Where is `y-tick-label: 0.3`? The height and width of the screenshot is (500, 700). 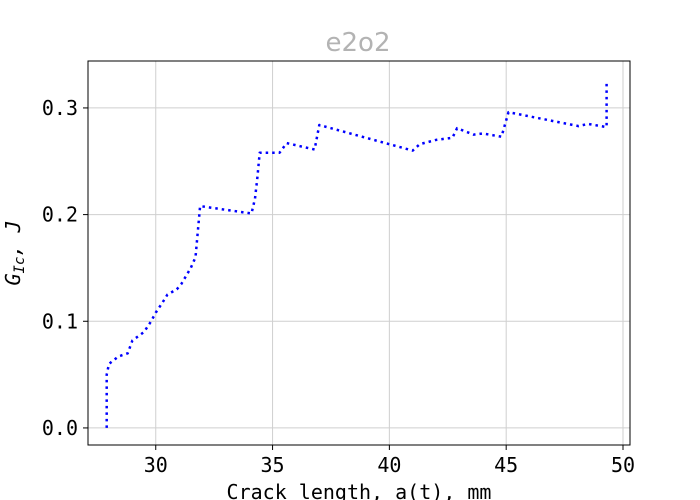
y-tick-label: 0.3 is located at coordinates (60, 108).